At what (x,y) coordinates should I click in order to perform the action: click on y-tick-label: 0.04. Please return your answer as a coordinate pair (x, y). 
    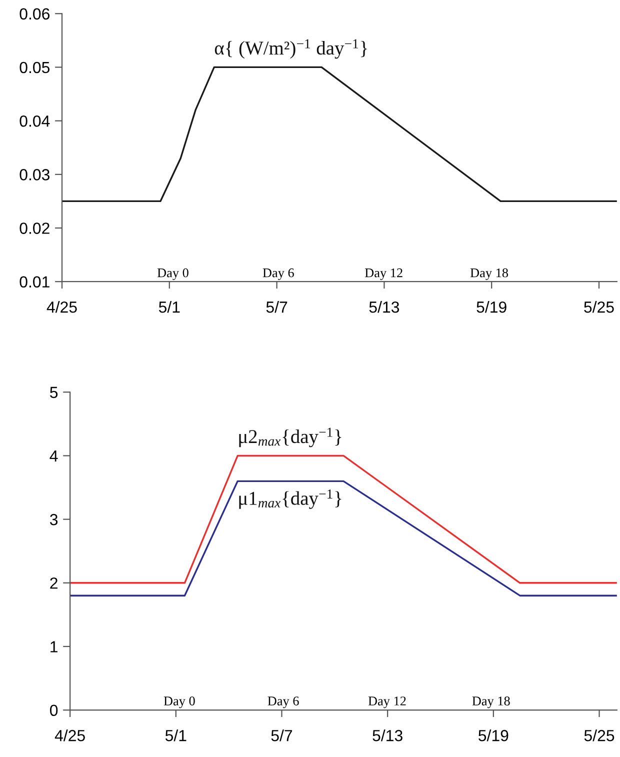
    Looking at the image, I should click on (35, 121).